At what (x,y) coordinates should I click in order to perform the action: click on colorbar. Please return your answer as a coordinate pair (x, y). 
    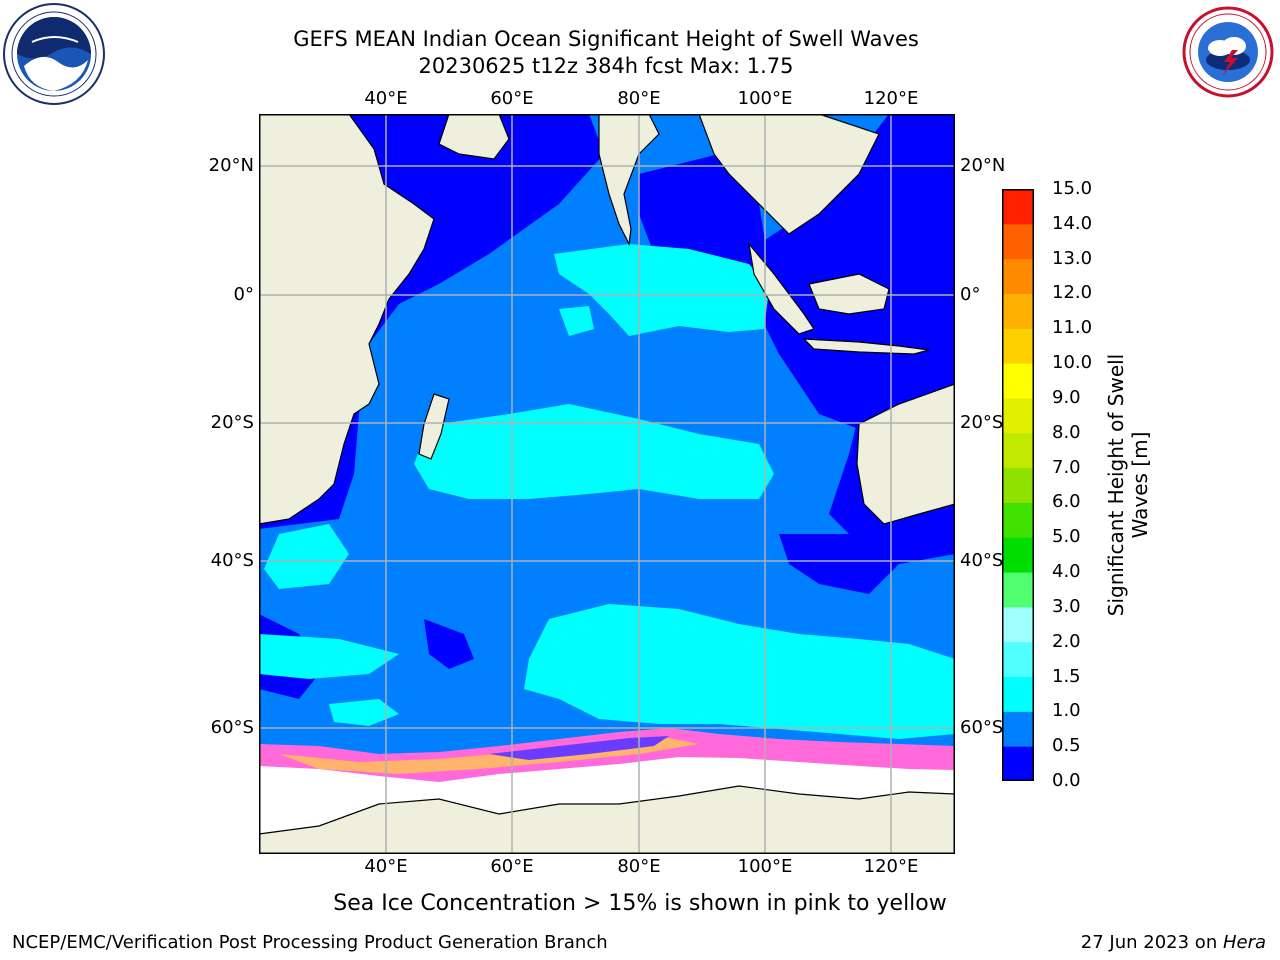
    Looking at the image, I should click on (1018, 485).